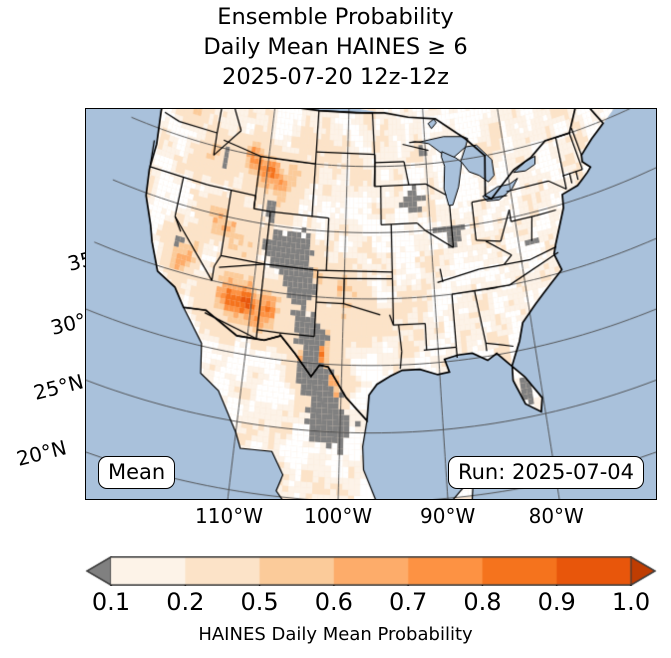 This screenshot has width=671, height=658. I want to click on lon-tick-90: 90°W, so click(448, 516).